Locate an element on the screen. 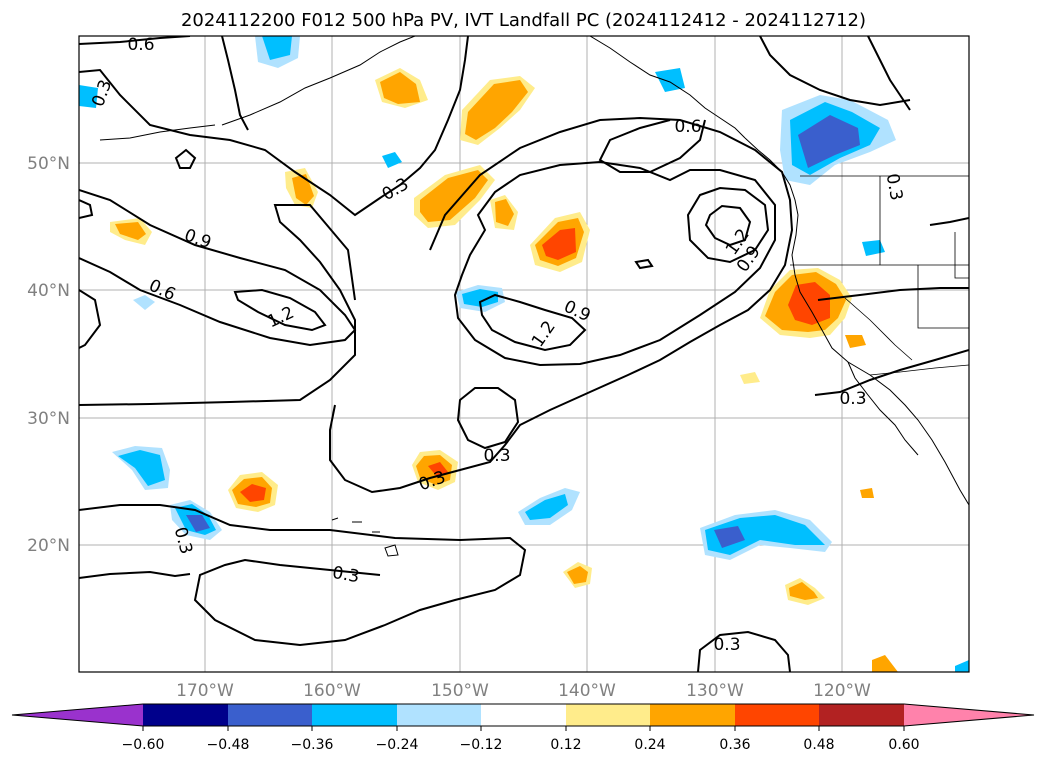  contour-06-inner is located at coordinates (652, 146).